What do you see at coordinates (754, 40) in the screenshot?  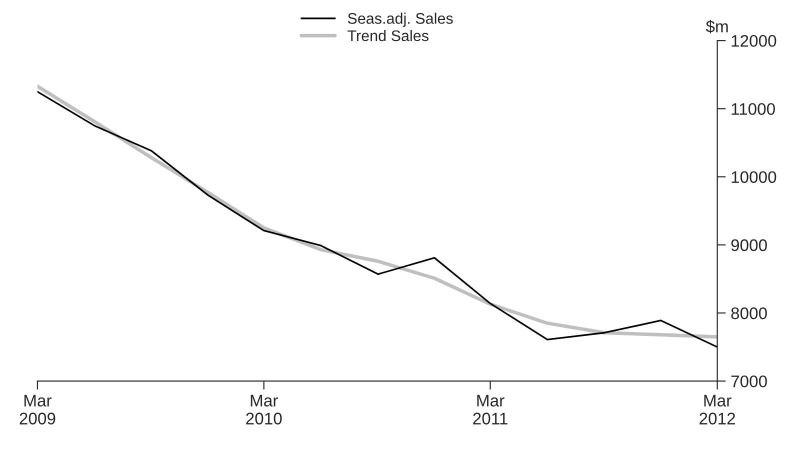 I see `y-tick-label: 12000` at bounding box center [754, 40].